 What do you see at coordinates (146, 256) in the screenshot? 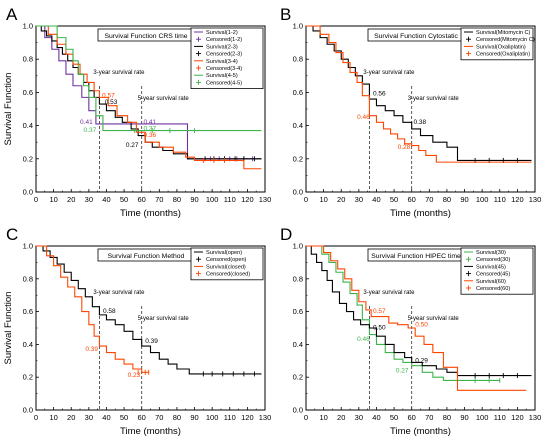
I see `chart-title: Survival Function Method` at bounding box center [146, 256].